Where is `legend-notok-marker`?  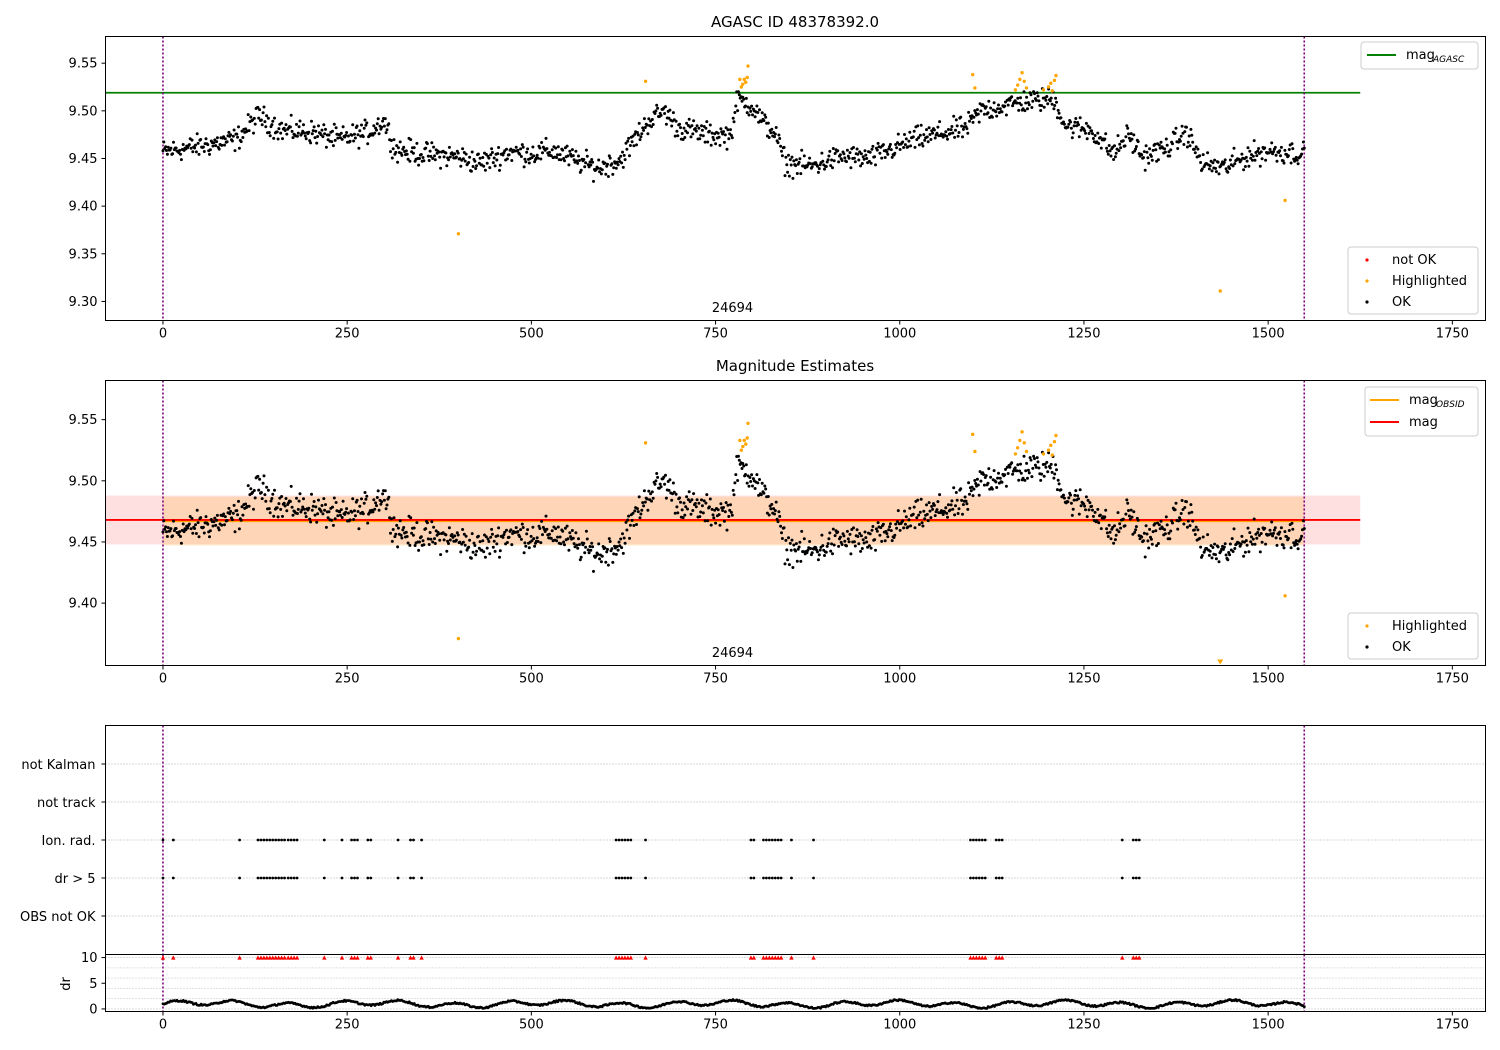
legend-notok-marker is located at coordinates (1367, 260).